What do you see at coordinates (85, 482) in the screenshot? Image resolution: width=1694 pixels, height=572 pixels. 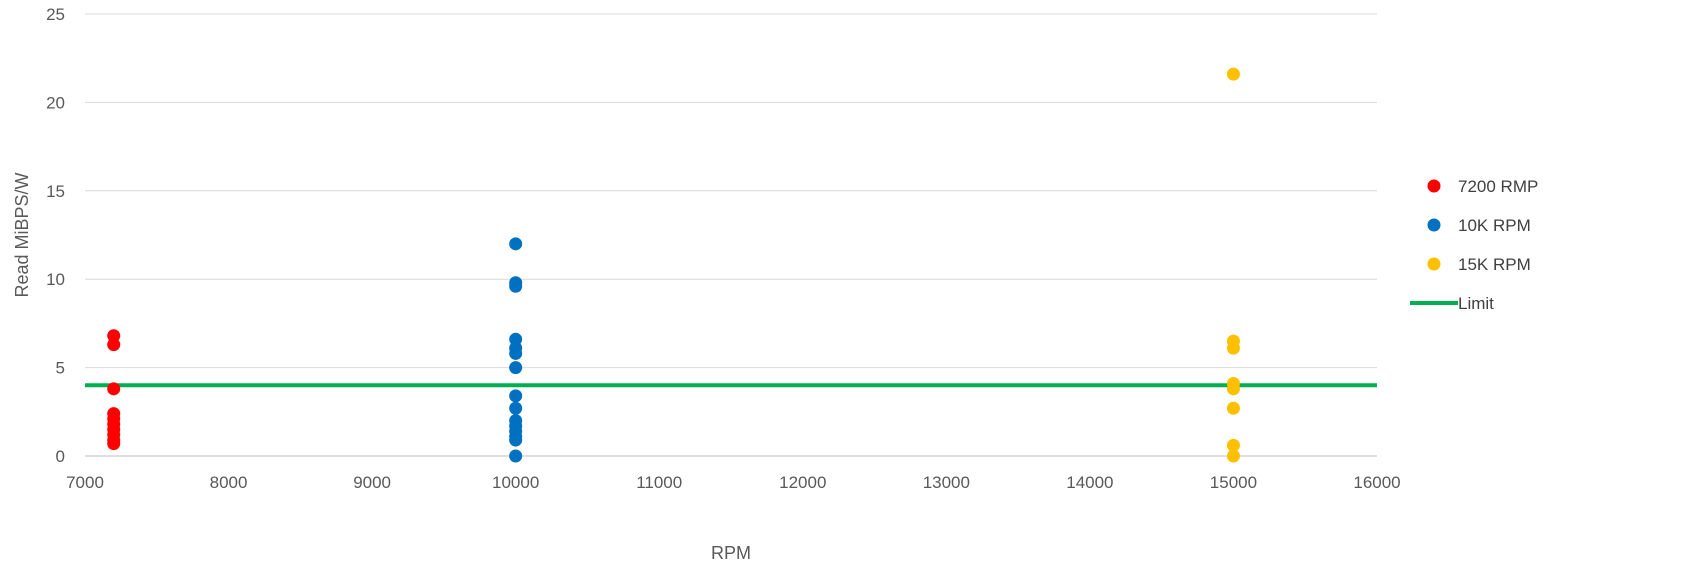 I see `x-tick-label: 7000` at bounding box center [85, 482].